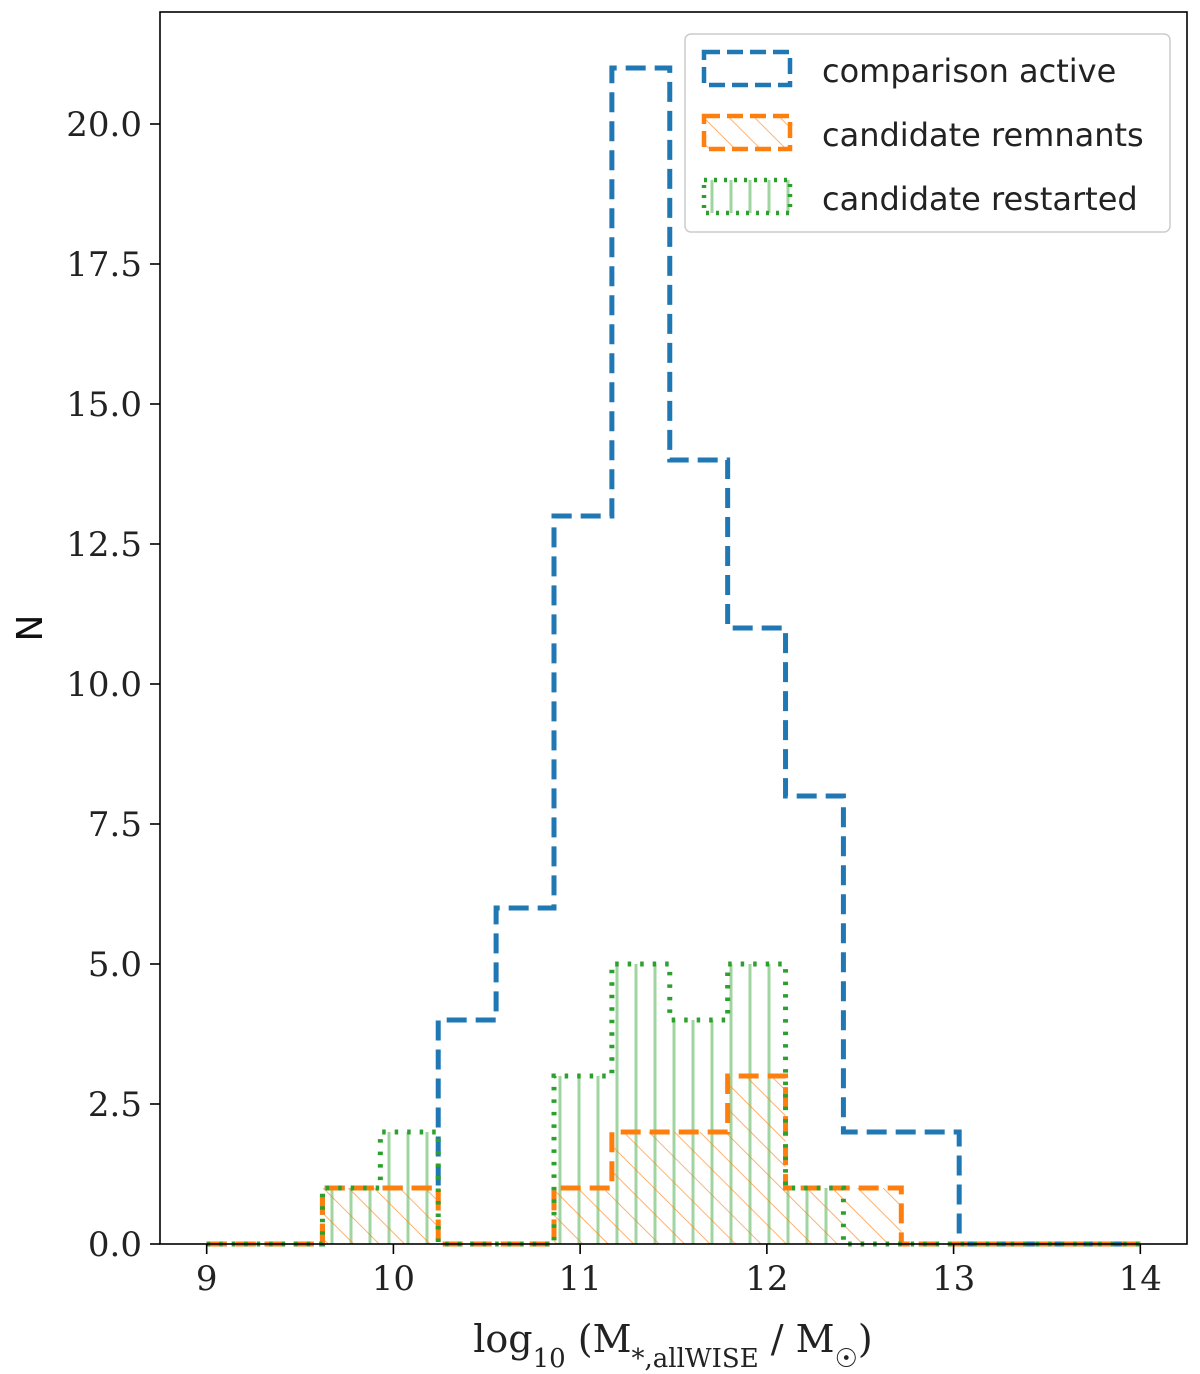 This screenshot has height=1374, width=1200. What do you see at coordinates (580, 1279) in the screenshot?
I see `x-tick-label: 11` at bounding box center [580, 1279].